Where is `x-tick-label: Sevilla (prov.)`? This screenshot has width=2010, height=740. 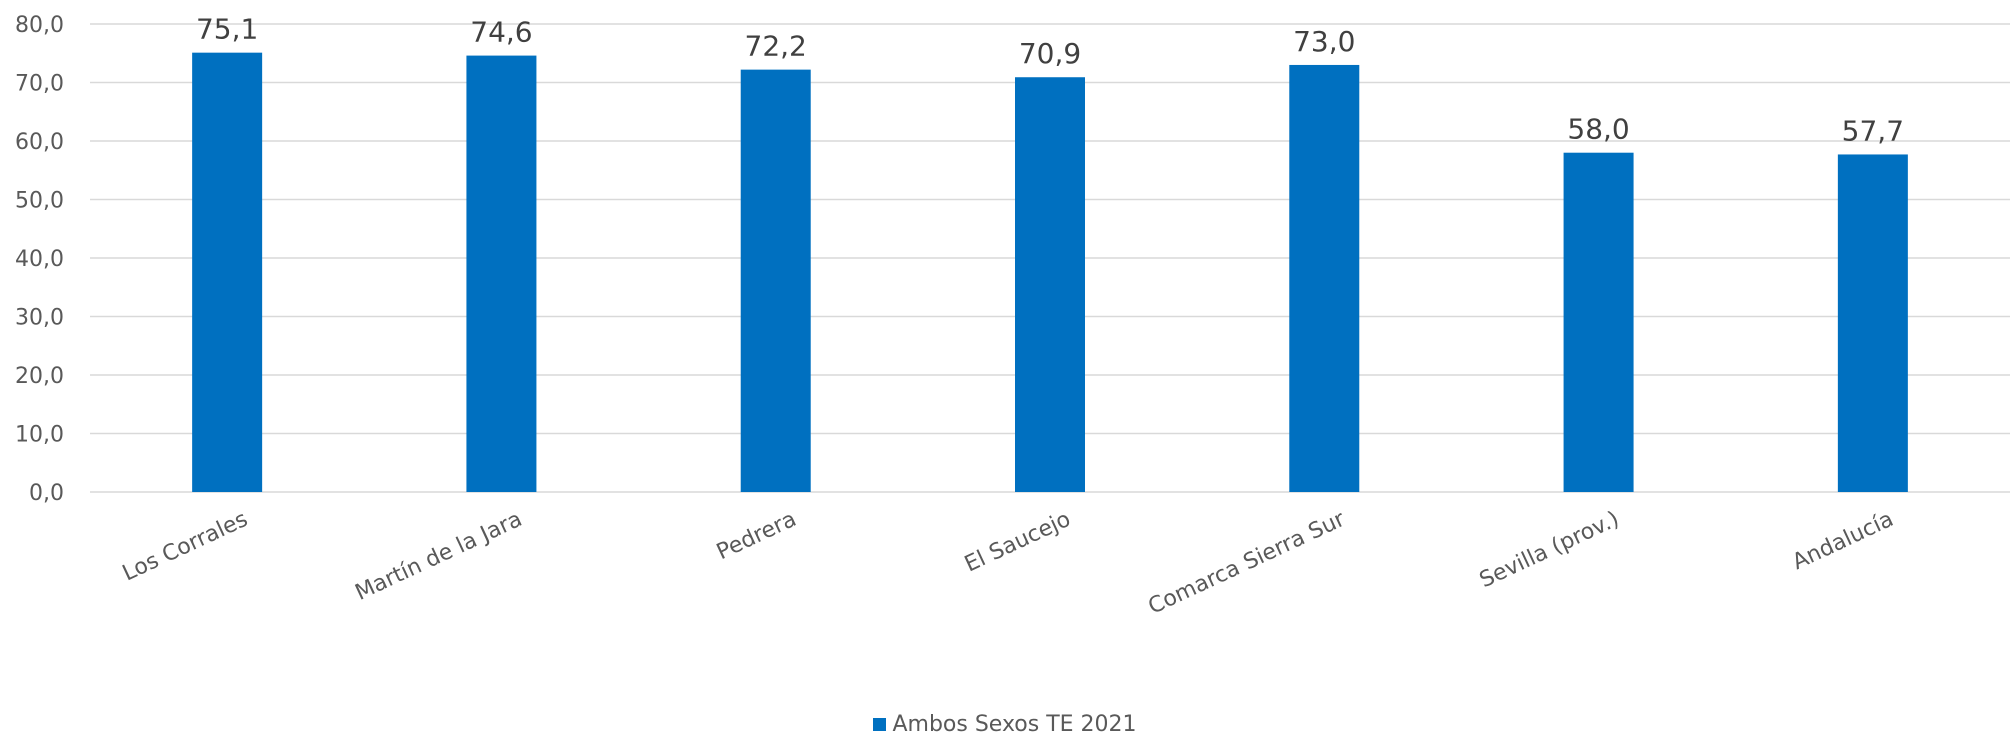 x-tick-label: Sevilla (prov.) is located at coordinates (1549, 550).